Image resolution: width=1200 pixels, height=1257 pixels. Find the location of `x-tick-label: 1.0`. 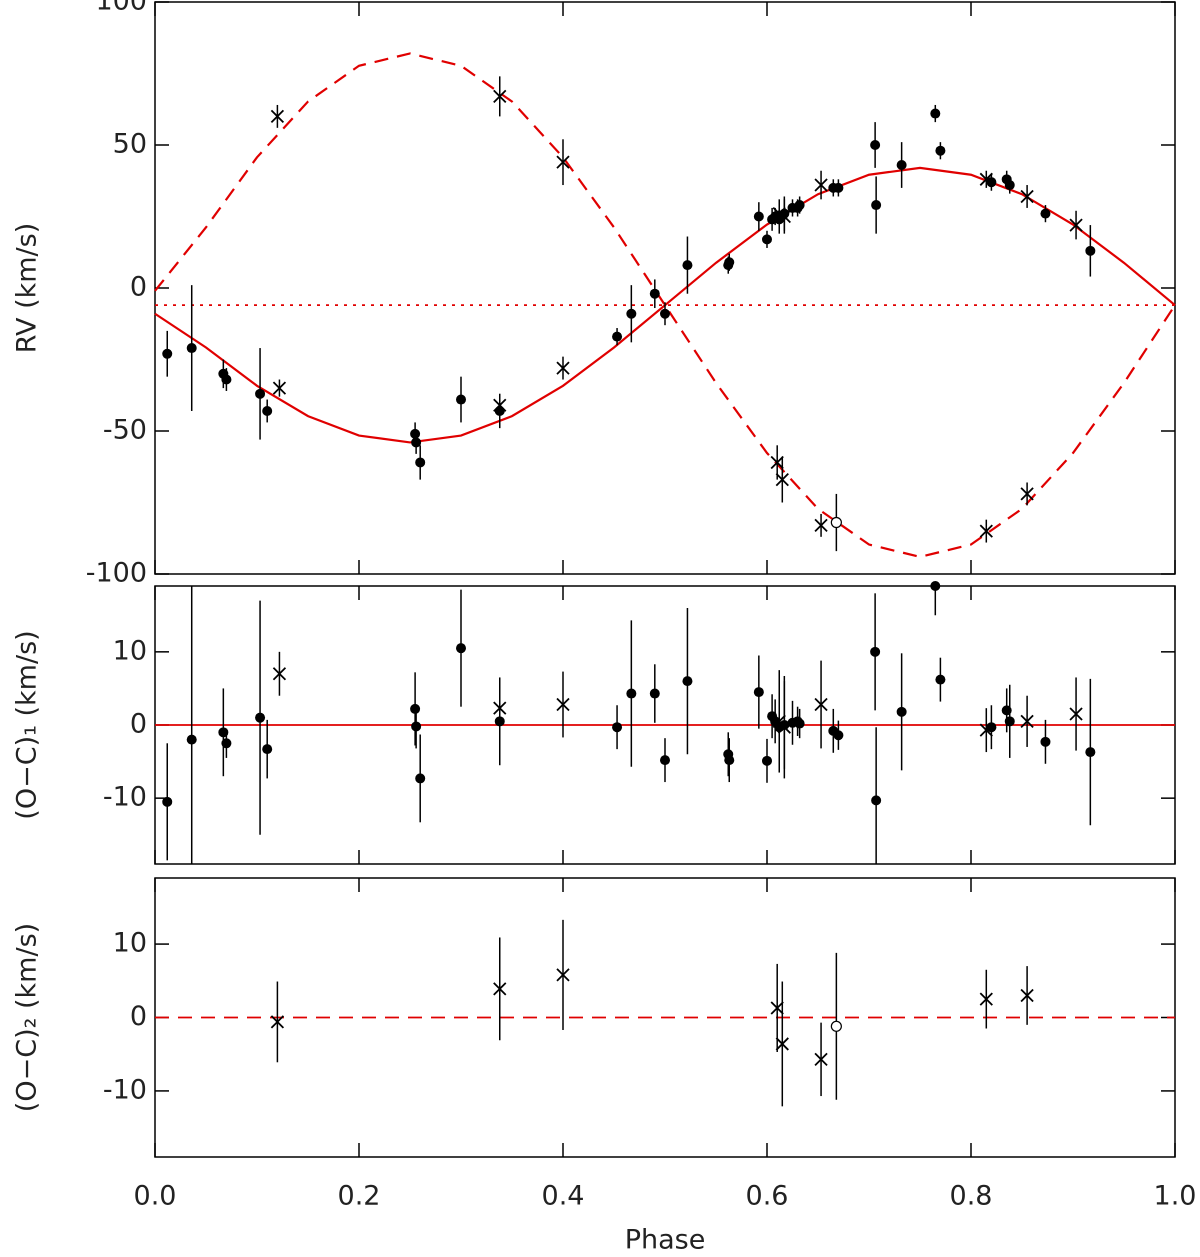

x-tick-label: 1.0 is located at coordinates (1175, 1196).